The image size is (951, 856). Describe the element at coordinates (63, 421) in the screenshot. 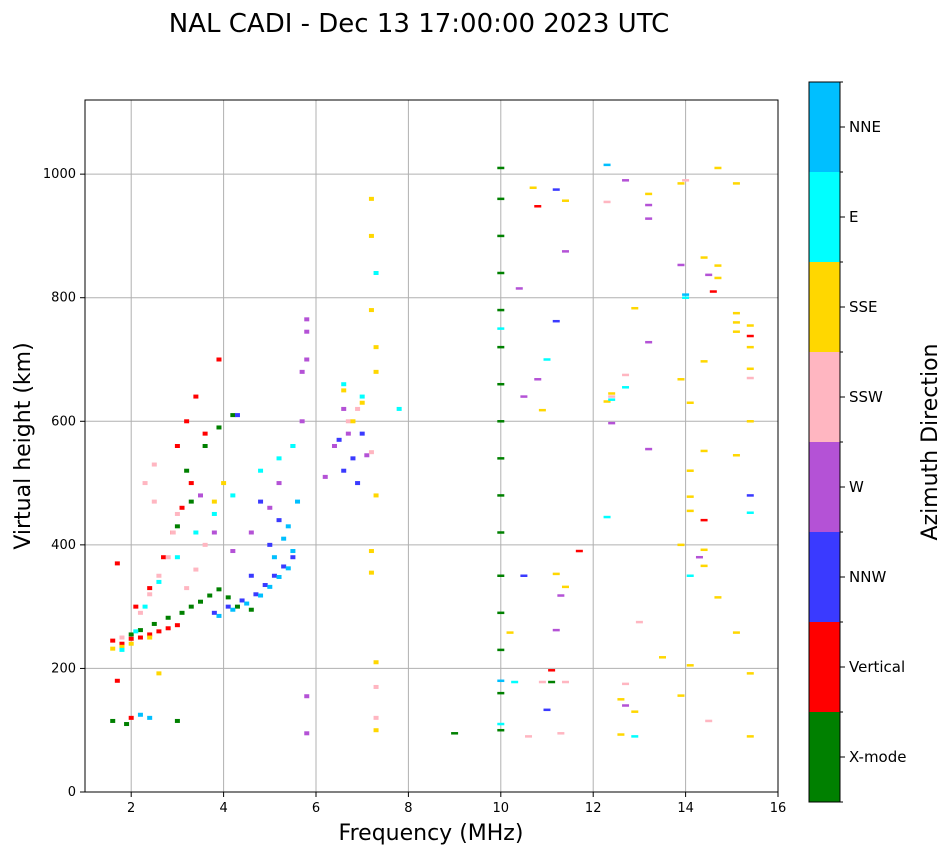

I see `y-tick-label: 600` at that location.